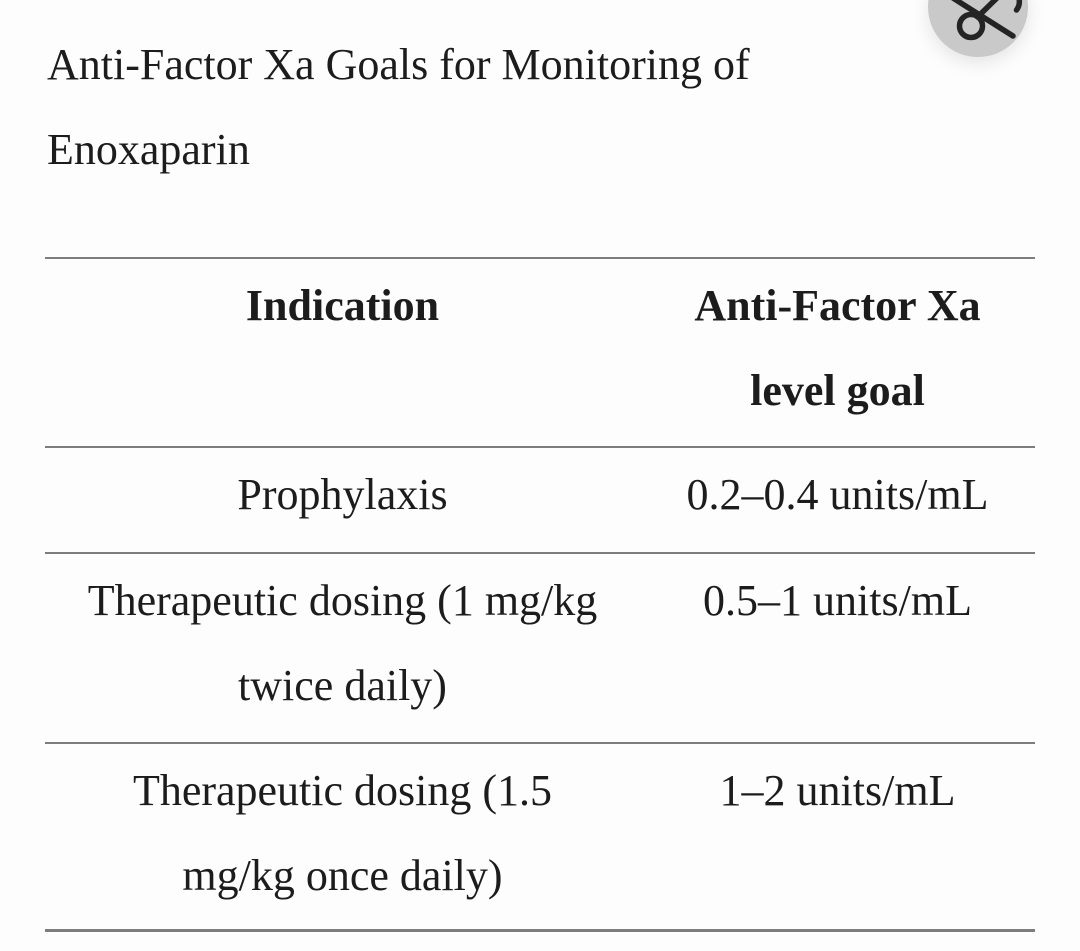 The image size is (1080, 951). I want to click on cell-level-goal: 0.5–1 units/mL, so click(837, 647).